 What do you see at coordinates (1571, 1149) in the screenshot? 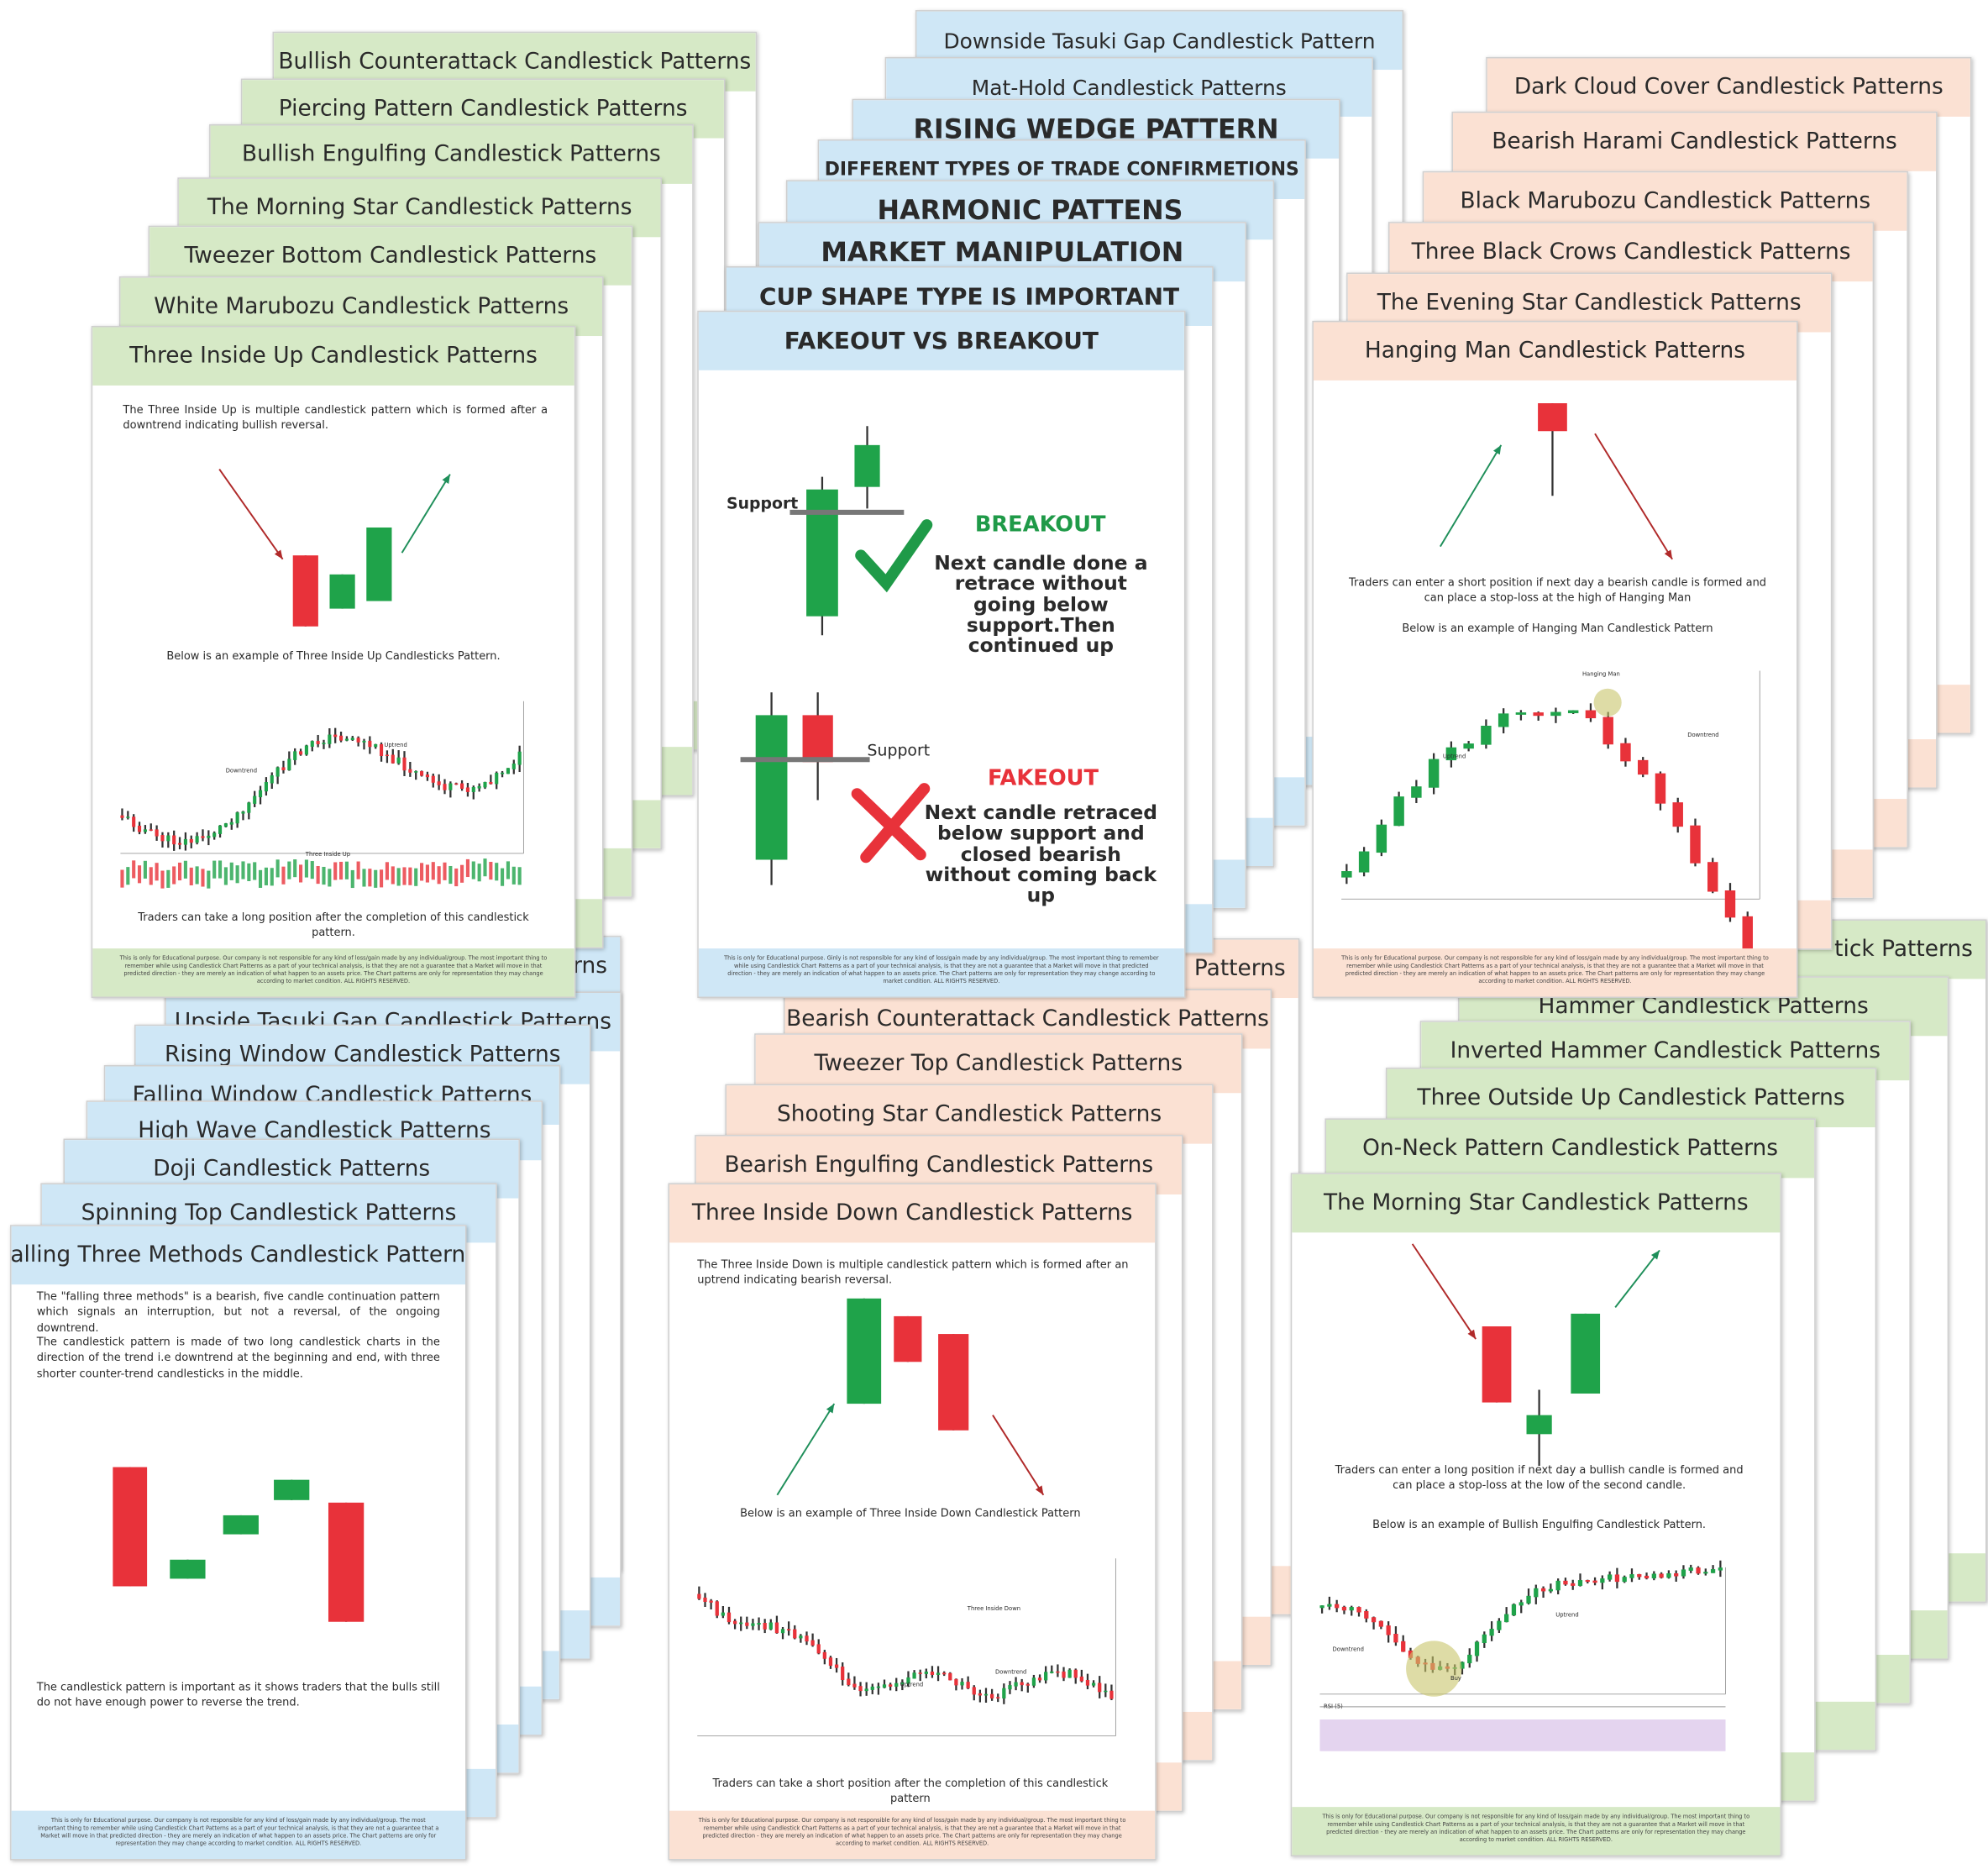
I see `card-title: On-Neck Pattern Candlestick Patterns` at bounding box center [1571, 1149].